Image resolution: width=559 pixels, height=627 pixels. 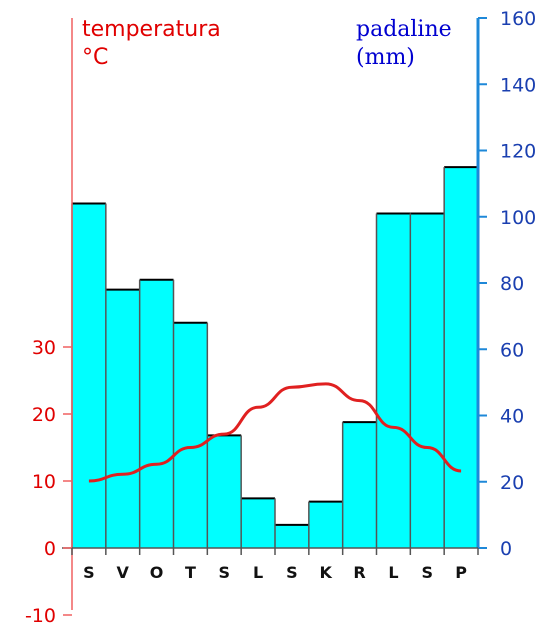 What do you see at coordinates (151, 29) in the screenshot?
I see `left-axis-title-line1: temperatura` at bounding box center [151, 29].